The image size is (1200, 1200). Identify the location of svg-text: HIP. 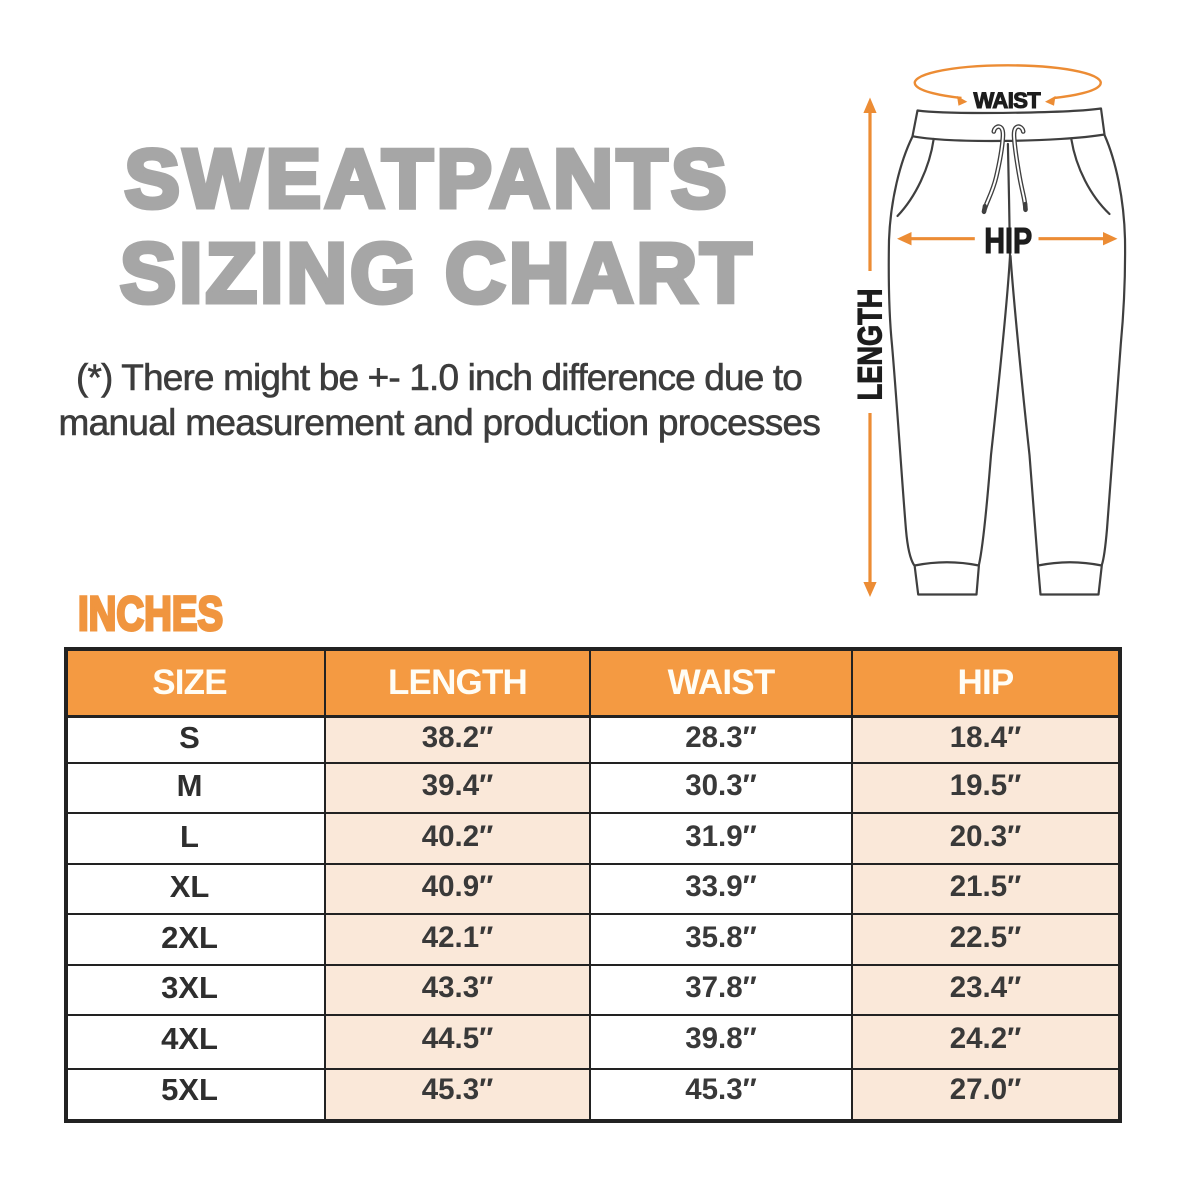
(1008, 240).